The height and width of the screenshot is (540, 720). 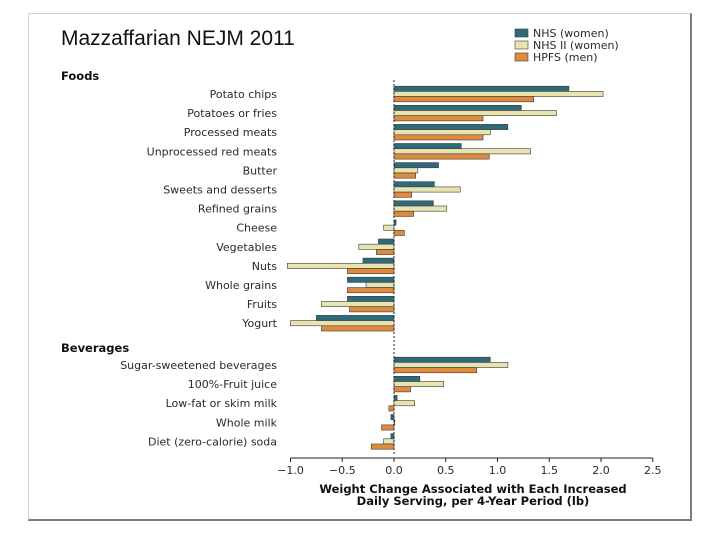 I want to click on legend-label: NHS II (women), so click(x=576, y=45).